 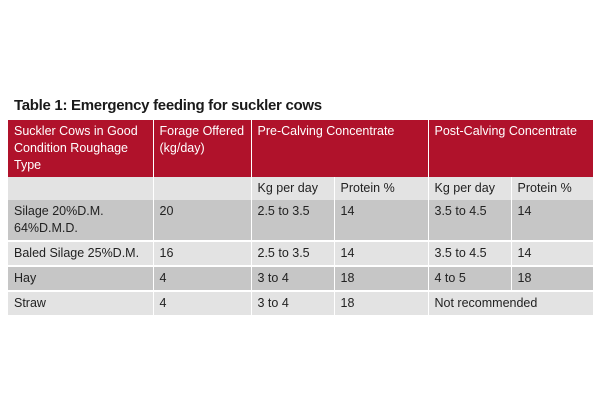 What do you see at coordinates (510, 303) in the screenshot?
I see `post-calving-span-cell: Not recommended` at bounding box center [510, 303].